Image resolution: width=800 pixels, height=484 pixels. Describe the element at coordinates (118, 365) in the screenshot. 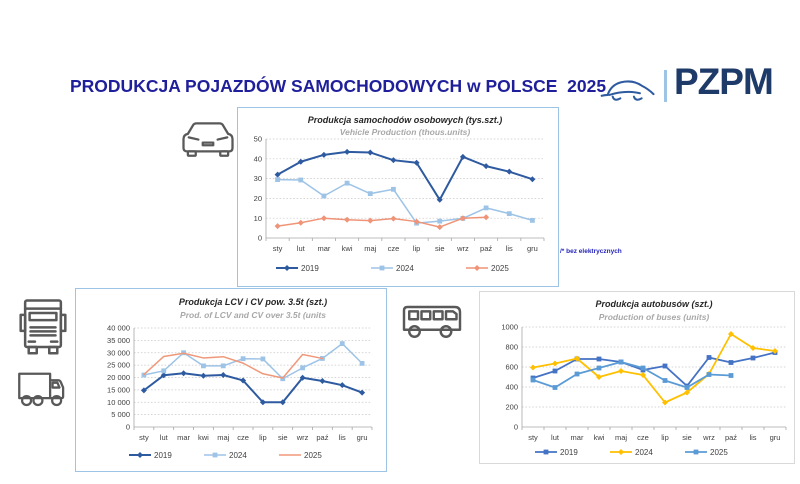

I see `y-tick-label: 25 000` at that location.